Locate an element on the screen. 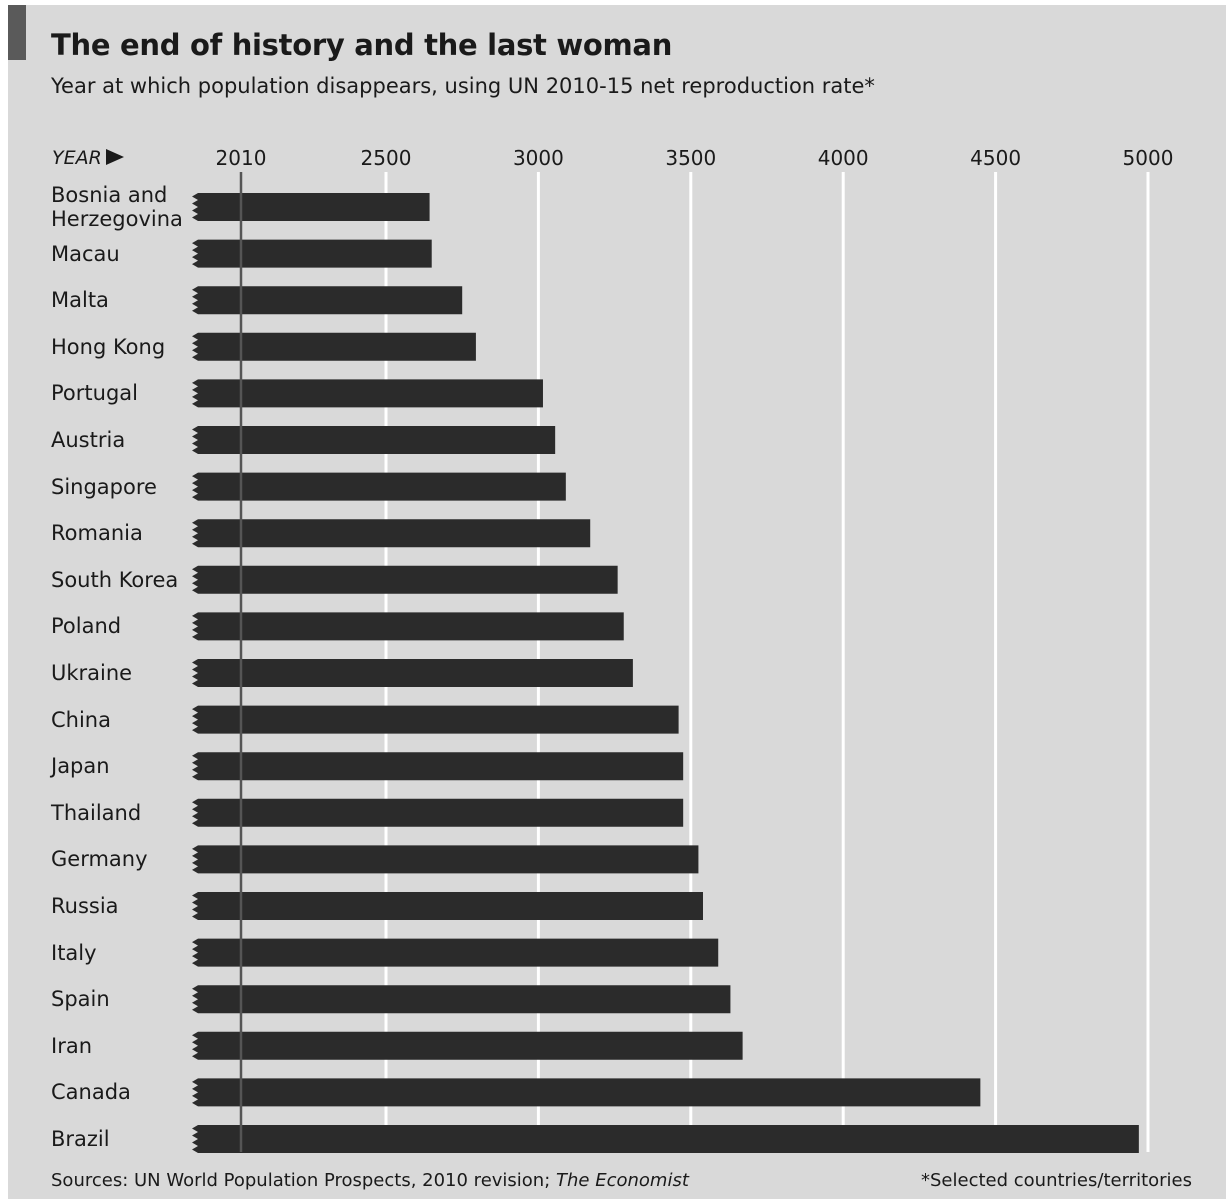 The image size is (1229, 1202). category-label: Macau is located at coordinates (85, 254).